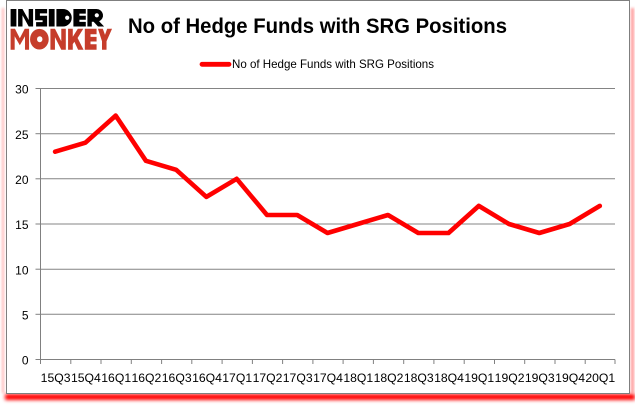 The image size is (635, 405). I want to click on svg-text: 10, so click(22, 270).